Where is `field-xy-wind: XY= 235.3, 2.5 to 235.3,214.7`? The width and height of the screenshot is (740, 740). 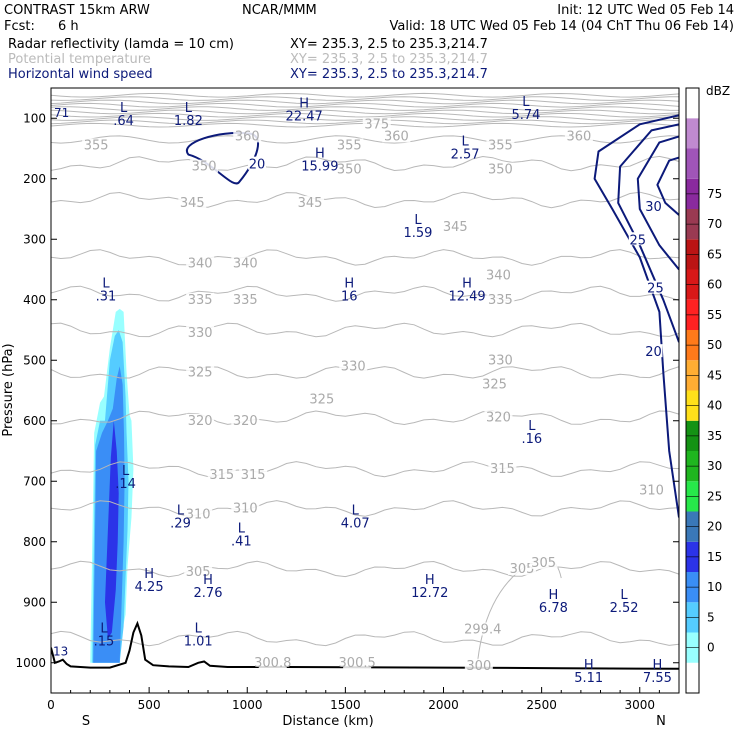 field-xy-wind: XY= 235.3, 2.5 to 235.3,214.7 is located at coordinates (389, 74).